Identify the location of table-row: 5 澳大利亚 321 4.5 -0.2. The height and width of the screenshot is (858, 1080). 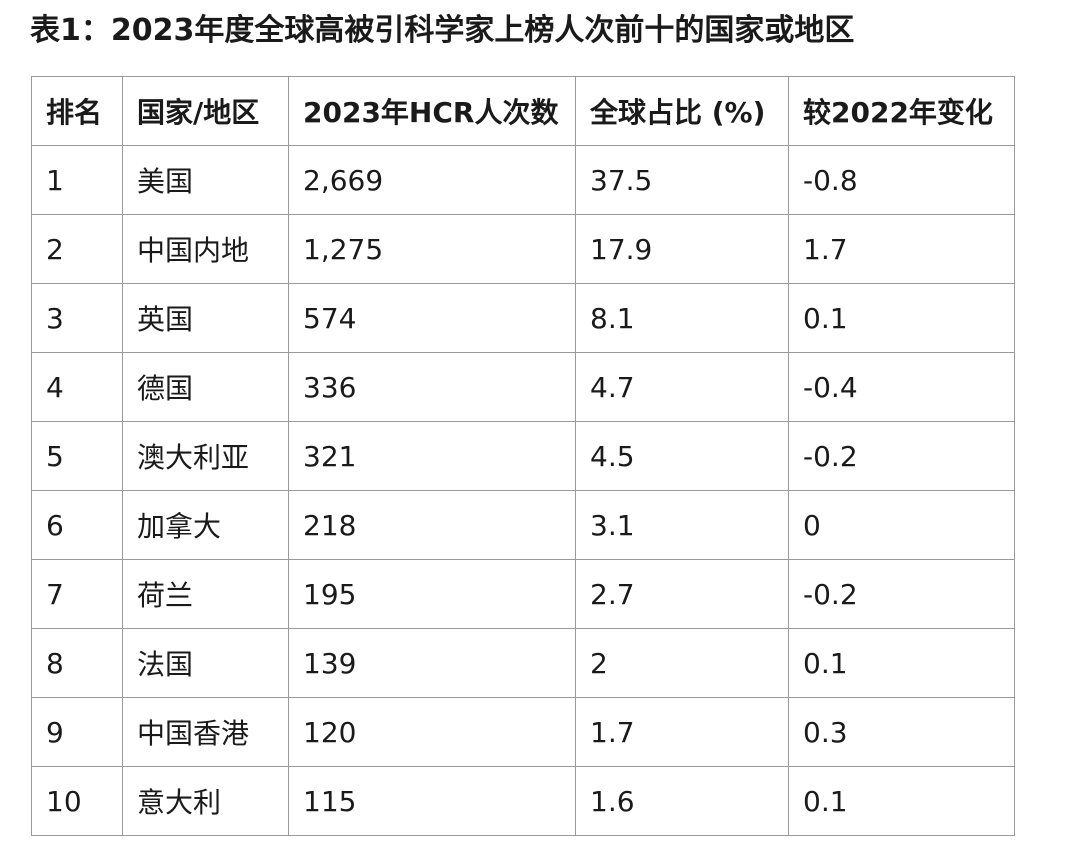
(523, 456).